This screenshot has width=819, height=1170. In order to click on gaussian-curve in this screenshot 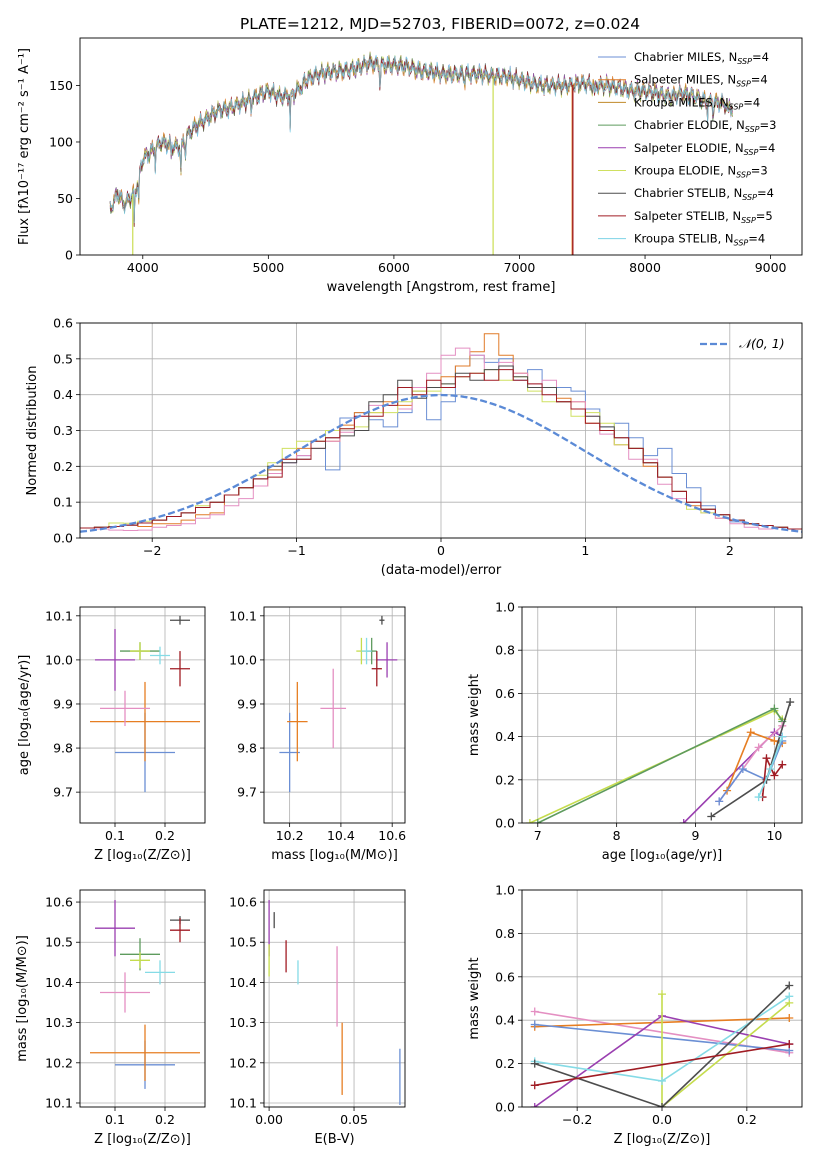, I will do `click(441, 463)`.